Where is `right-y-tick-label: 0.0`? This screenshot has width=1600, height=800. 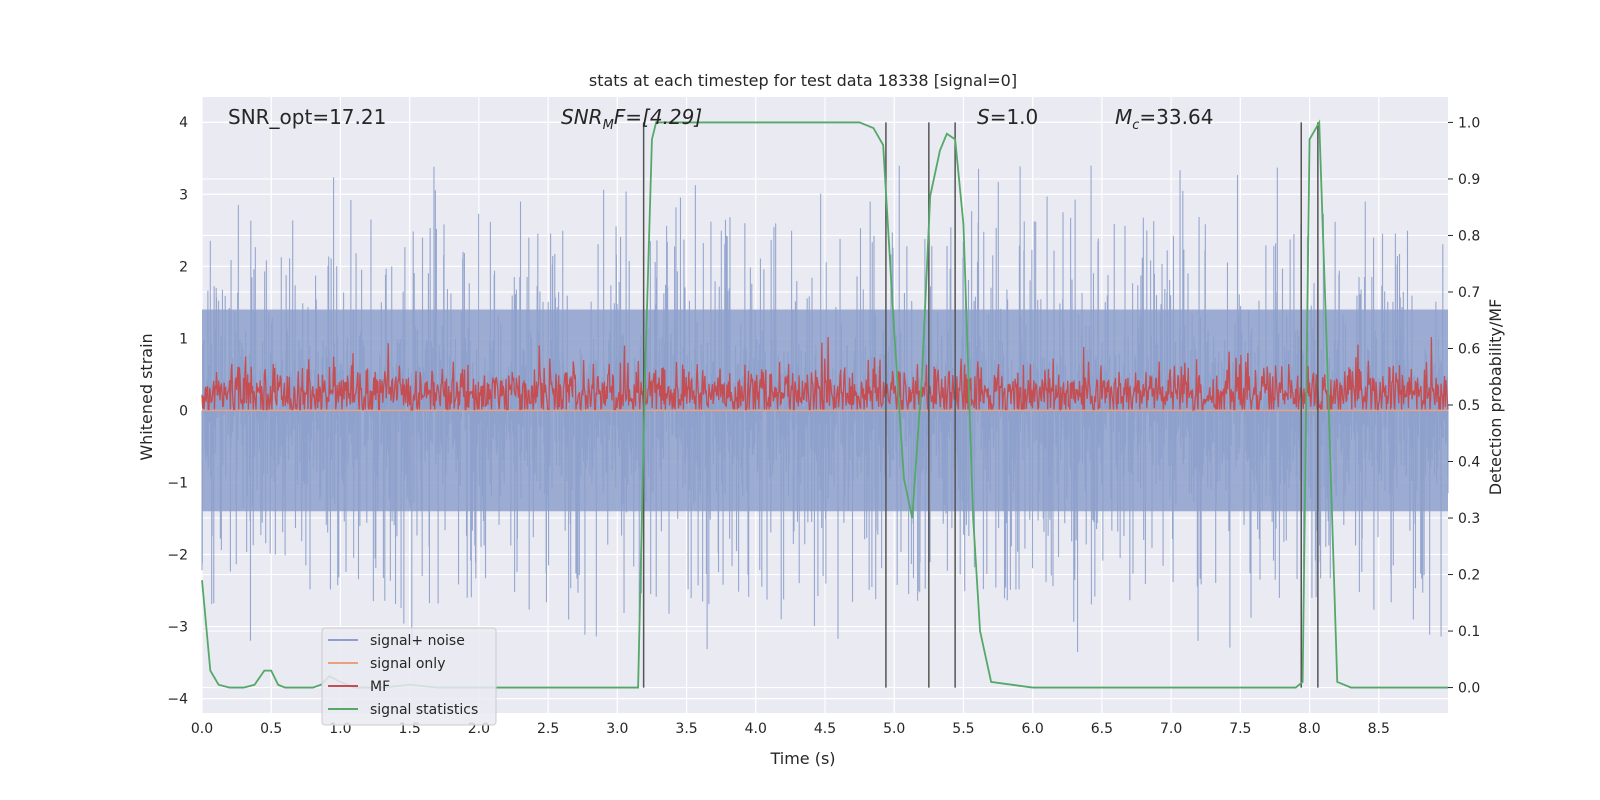 right-y-tick-label: 0.0 is located at coordinates (1469, 689).